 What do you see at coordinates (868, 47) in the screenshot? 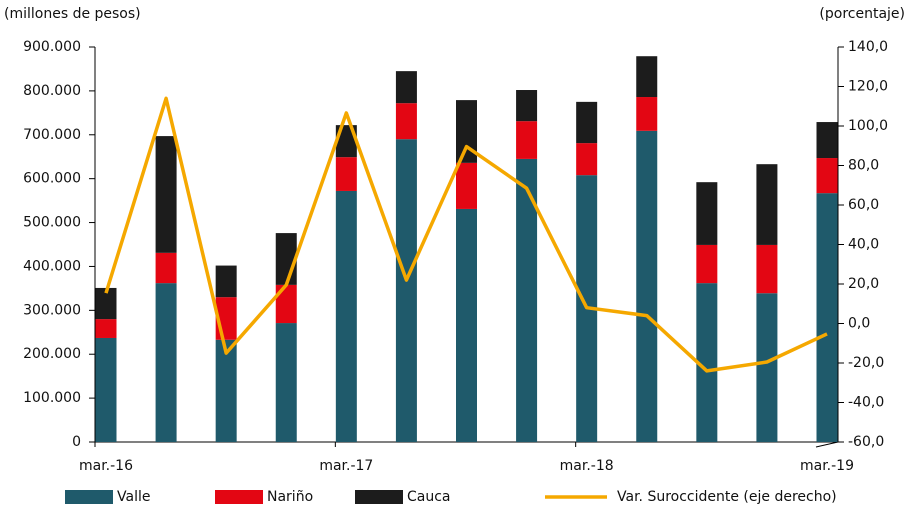
I see `y2-tick-label: 140,0` at bounding box center [868, 47].